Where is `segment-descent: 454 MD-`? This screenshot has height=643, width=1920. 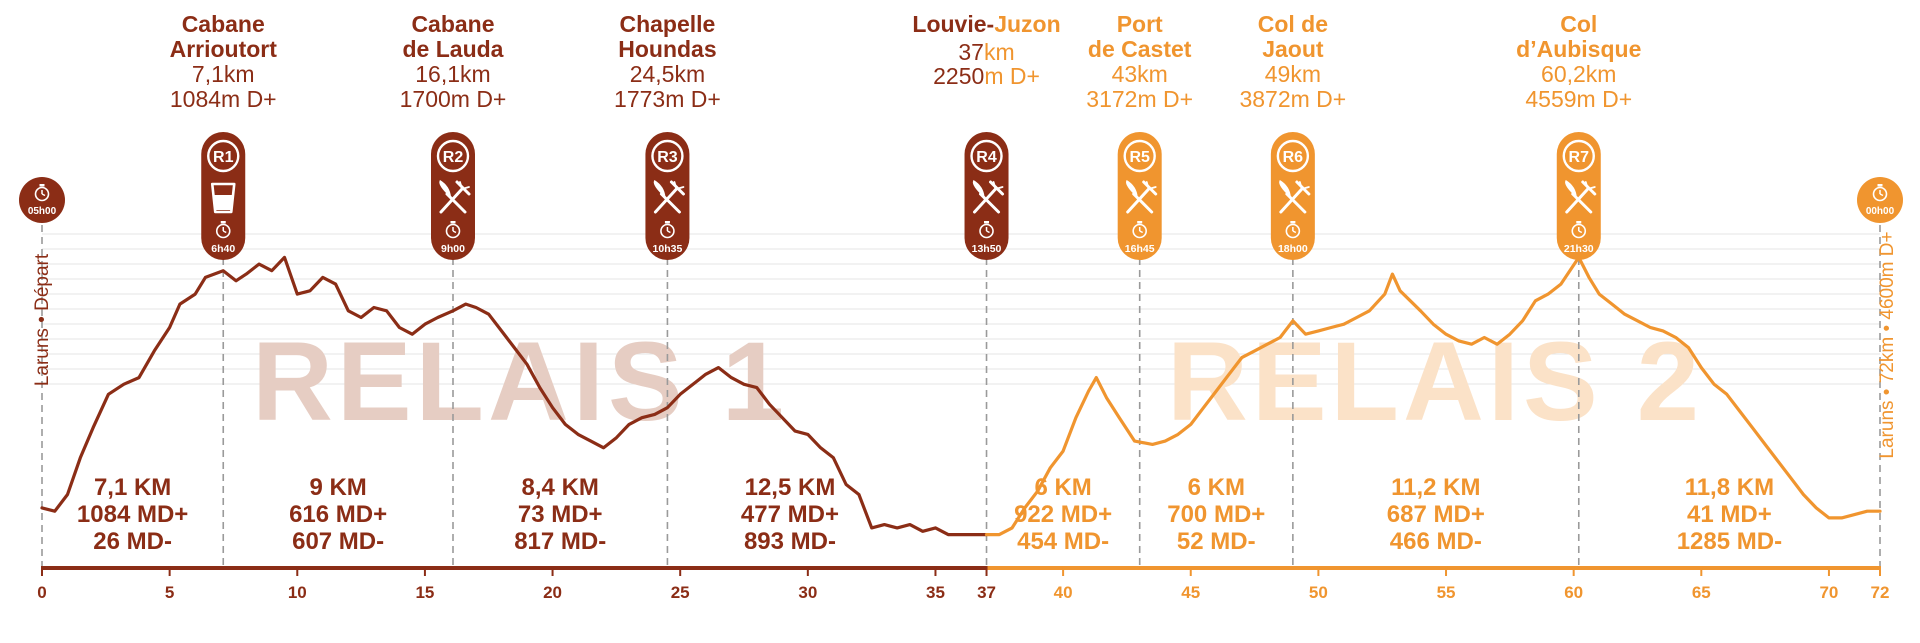
segment-descent: 454 MD- is located at coordinates (1063, 541).